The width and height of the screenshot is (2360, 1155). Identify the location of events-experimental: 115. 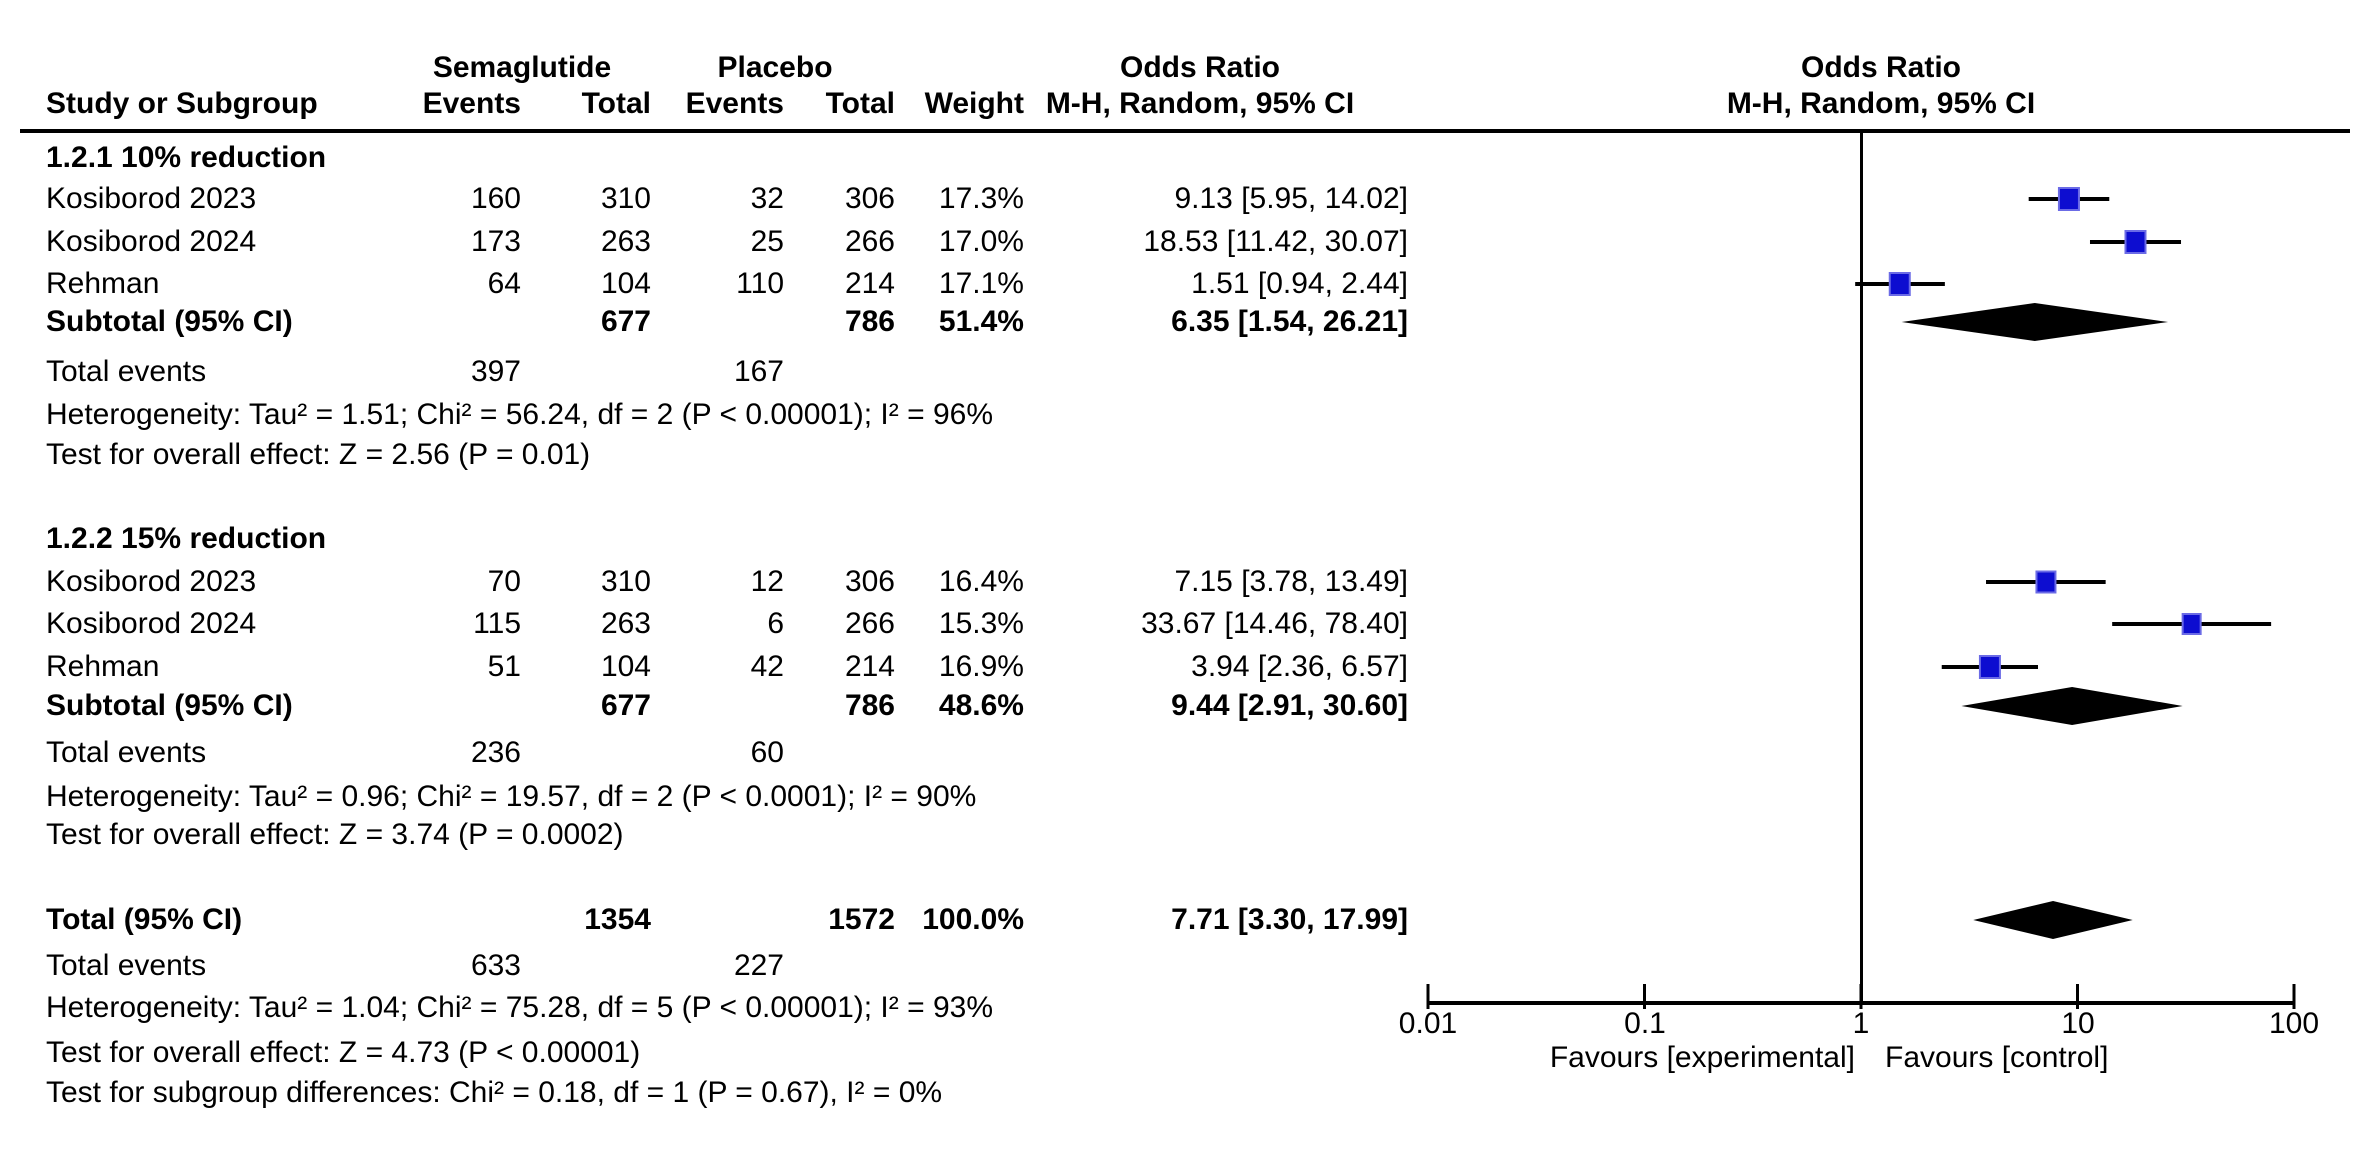
(497, 623).